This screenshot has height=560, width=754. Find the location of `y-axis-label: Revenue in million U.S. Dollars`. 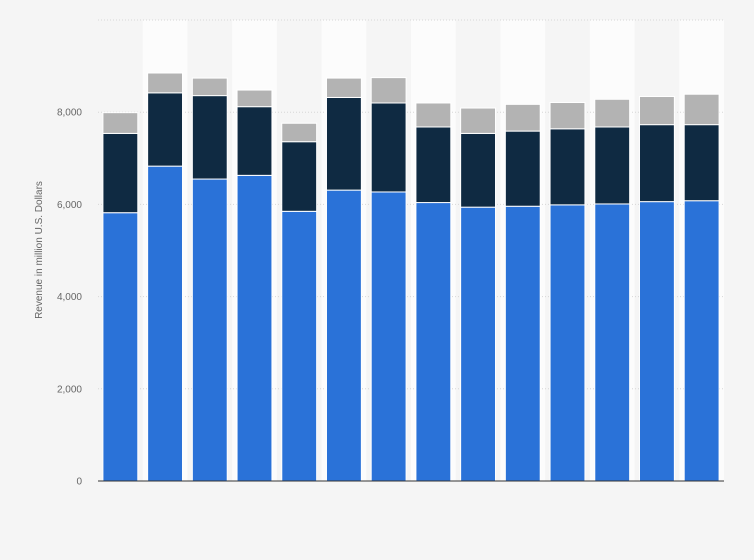

y-axis-label: Revenue in million U.S. Dollars is located at coordinates (39, 250).